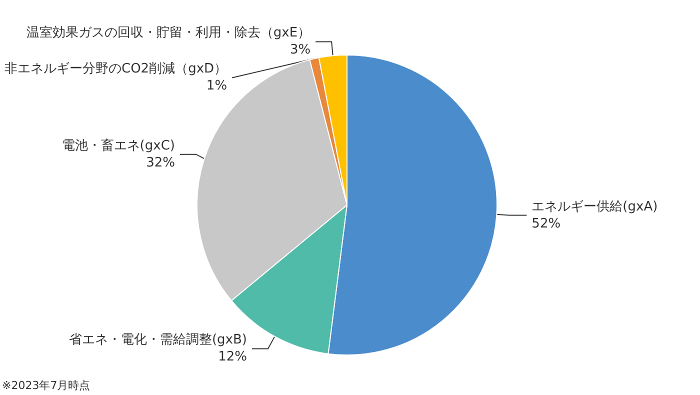 This screenshot has width=700, height=395. I want to click on data-label: 3%, so click(300, 50).